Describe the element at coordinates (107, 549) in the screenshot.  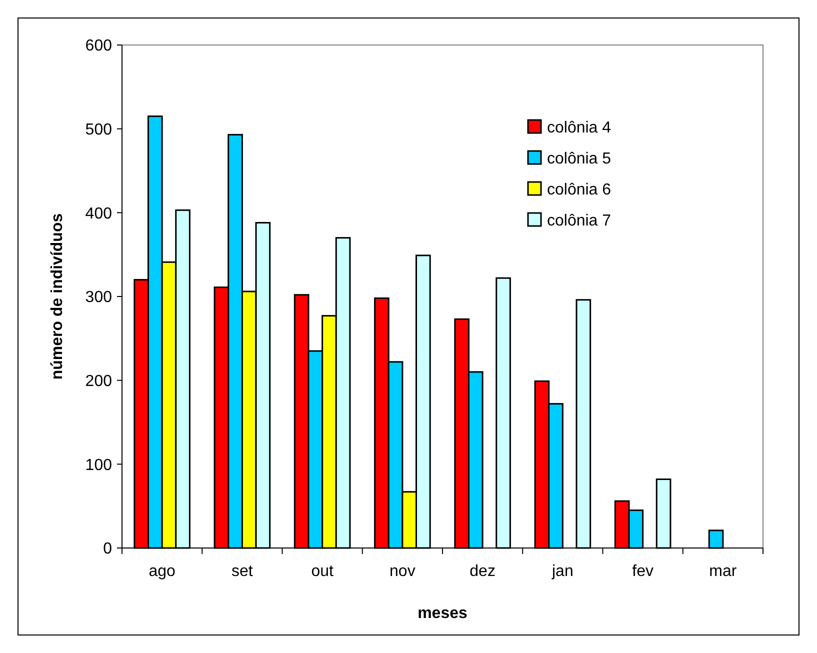
I see `y-tick-label: 0` at that location.